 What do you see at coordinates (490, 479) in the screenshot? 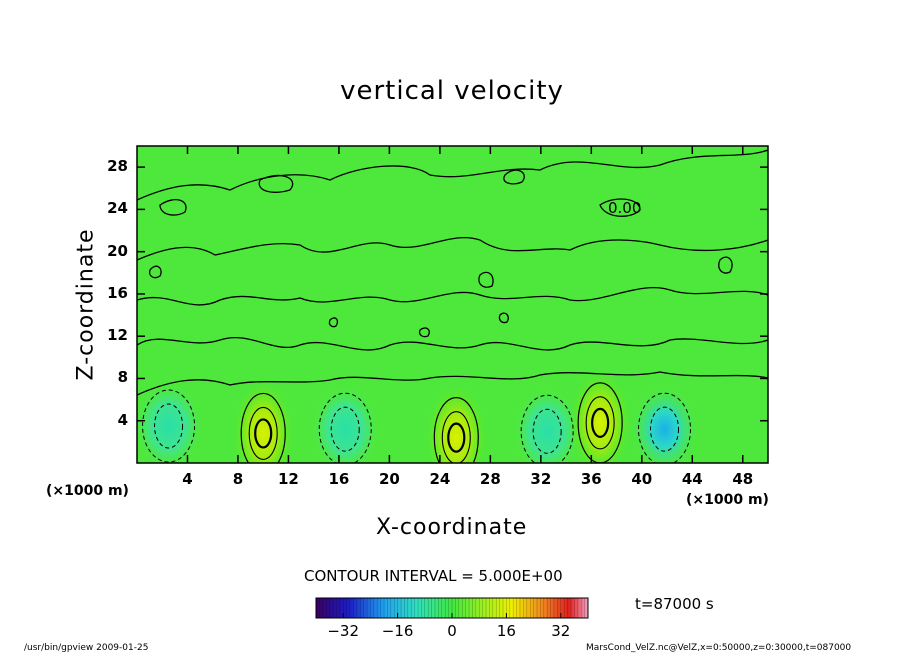
I see `x-tick-label: 28` at bounding box center [490, 479].